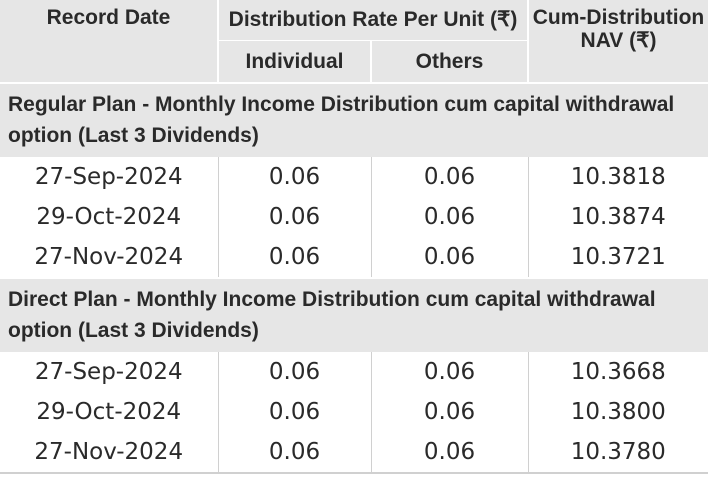  I want to click on nav-cell: 10.3721, so click(618, 257).